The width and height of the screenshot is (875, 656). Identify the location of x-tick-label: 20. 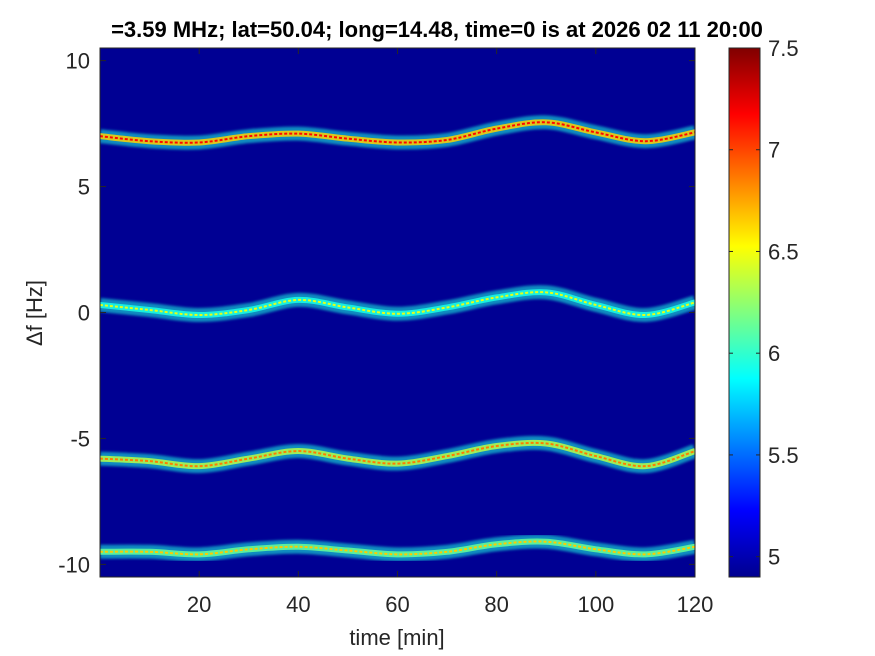
(199, 604).